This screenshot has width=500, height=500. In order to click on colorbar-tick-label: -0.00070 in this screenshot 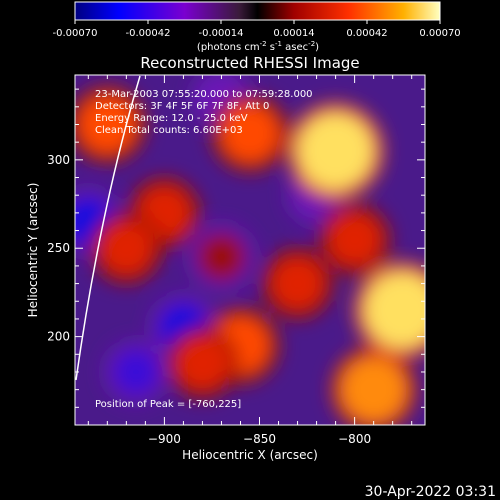, I will do `click(75, 33)`.